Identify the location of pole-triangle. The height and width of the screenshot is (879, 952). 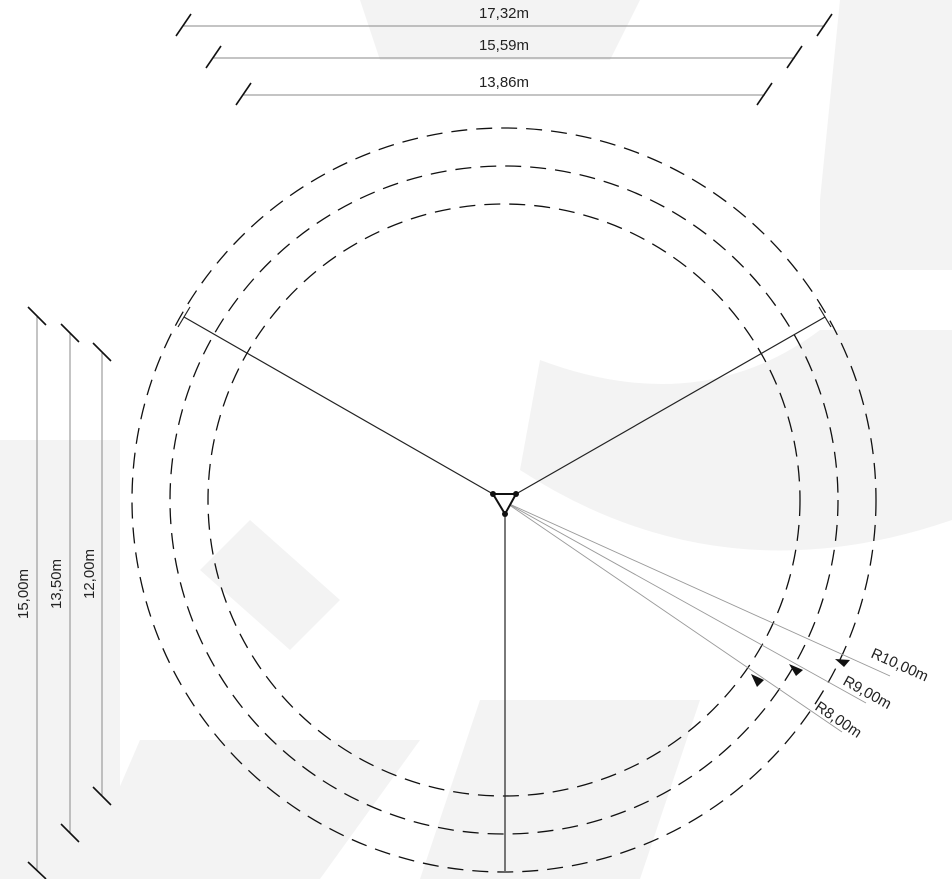
(504, 505).